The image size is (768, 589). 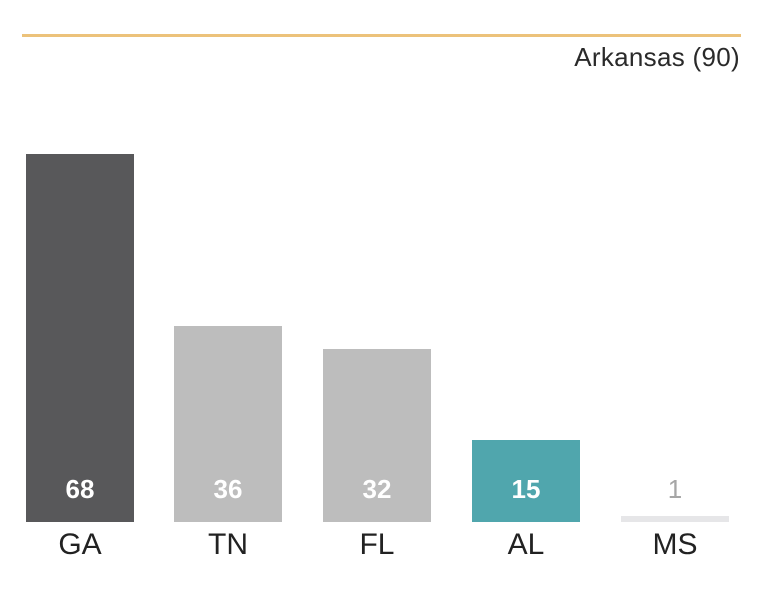 What do you see at coordinates (228, 489) in the screenshot?
I see `value-label-tn: 36` at bounding box center [228, 489].